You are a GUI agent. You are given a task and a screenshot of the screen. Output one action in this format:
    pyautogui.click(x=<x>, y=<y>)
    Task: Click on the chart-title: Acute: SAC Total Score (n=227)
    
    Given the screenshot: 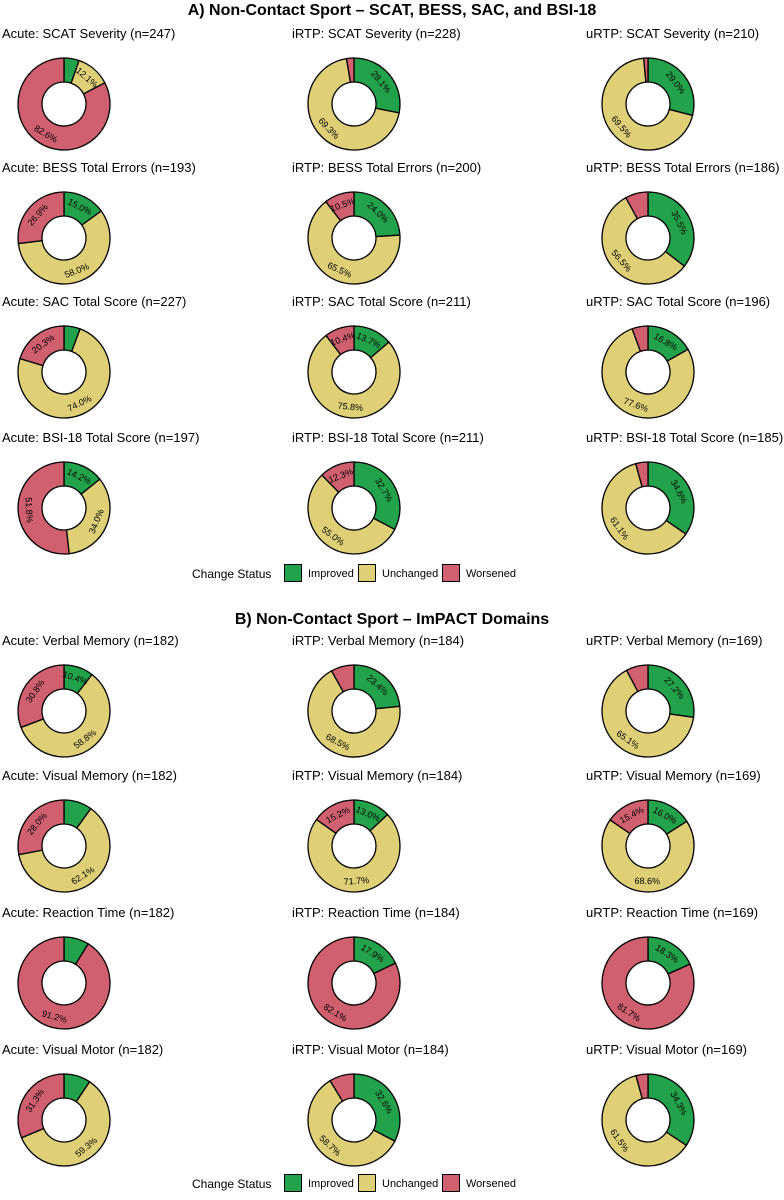 What is the action you would take?
    pyautogui.click(x=94, y=301)
    